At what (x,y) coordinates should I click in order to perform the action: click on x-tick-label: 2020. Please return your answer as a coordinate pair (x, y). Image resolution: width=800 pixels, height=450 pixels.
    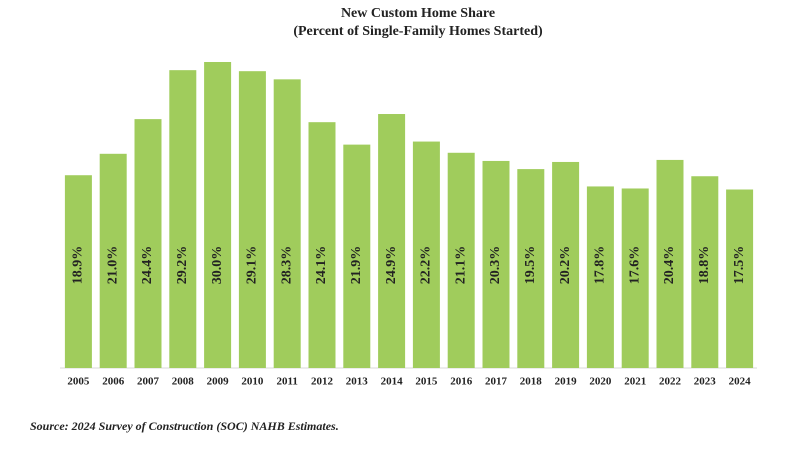
    Looking at the image, I should click on (600, 382).